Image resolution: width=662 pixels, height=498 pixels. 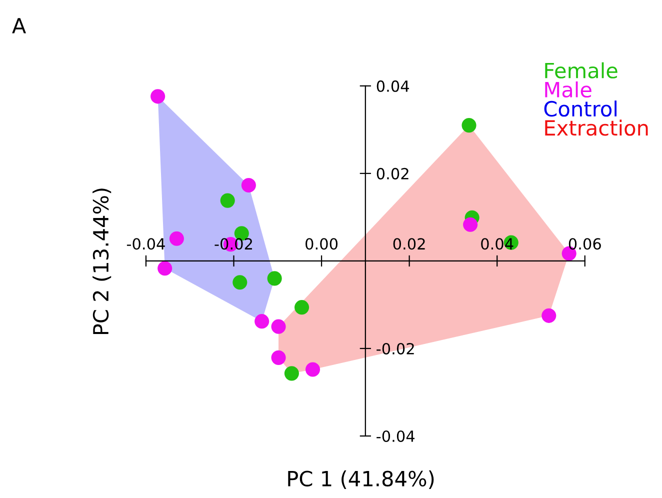 I want to click on text: Extraction, so click(x=596, y=128).